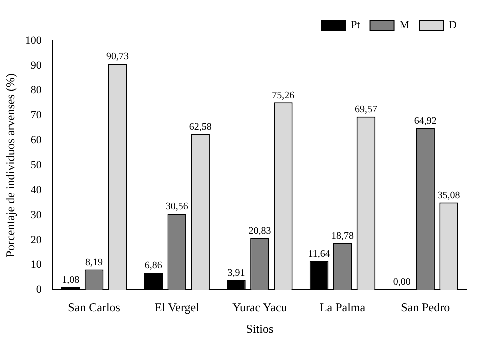 The height and width of the screenshot is (341, 477). What do you see at coordinates (39, 290) in the screenshot?
I see `y-tick-label: 0` at bounding box center [39, 290].